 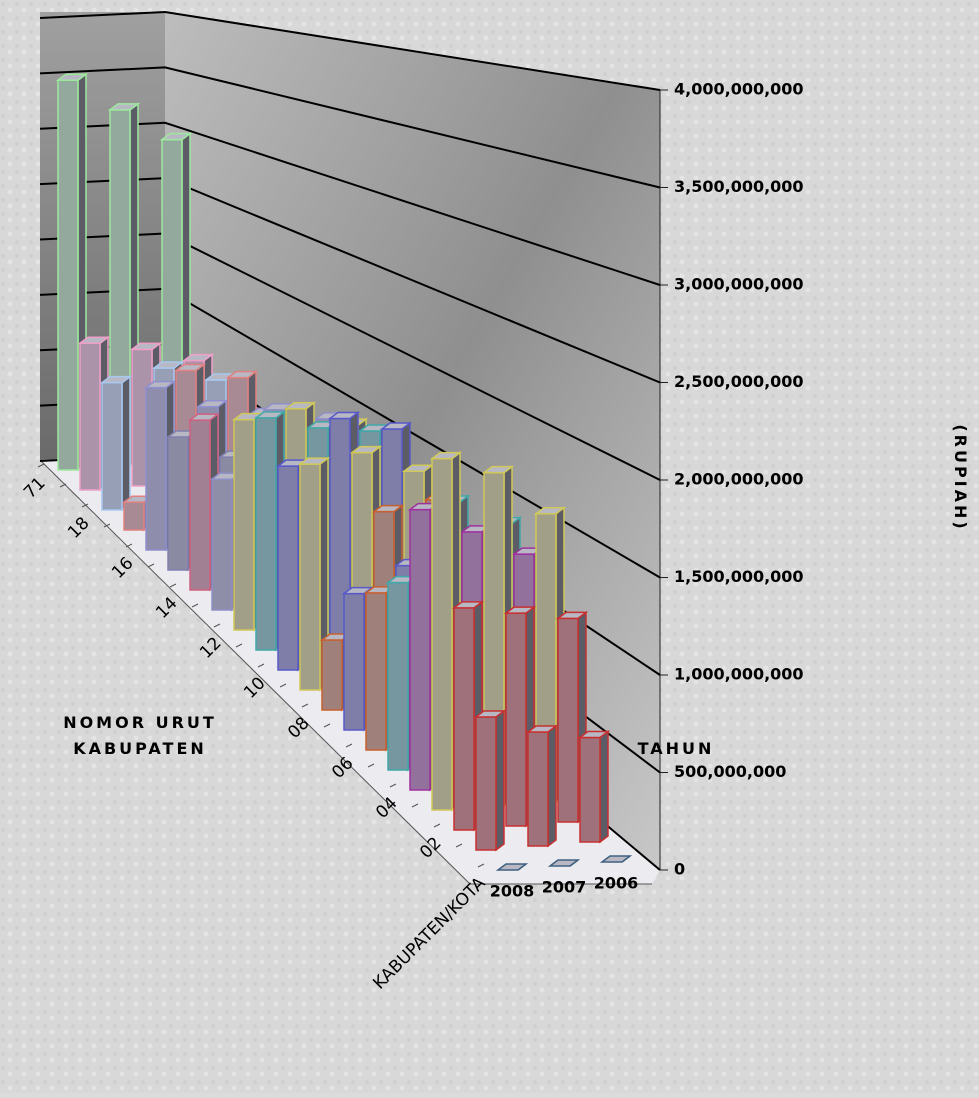 What do you see at coordinates (564, 887) in the screenshot?
I see `depth-tick-label: 2007` at bounding box center [564, 887].